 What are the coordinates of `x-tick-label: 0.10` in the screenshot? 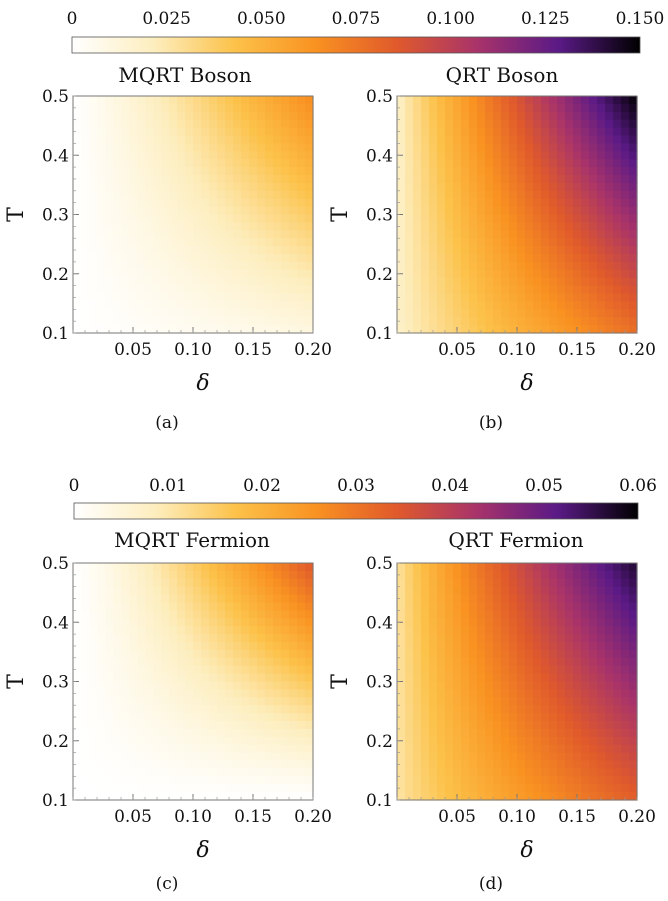 It's located at (193, 817).